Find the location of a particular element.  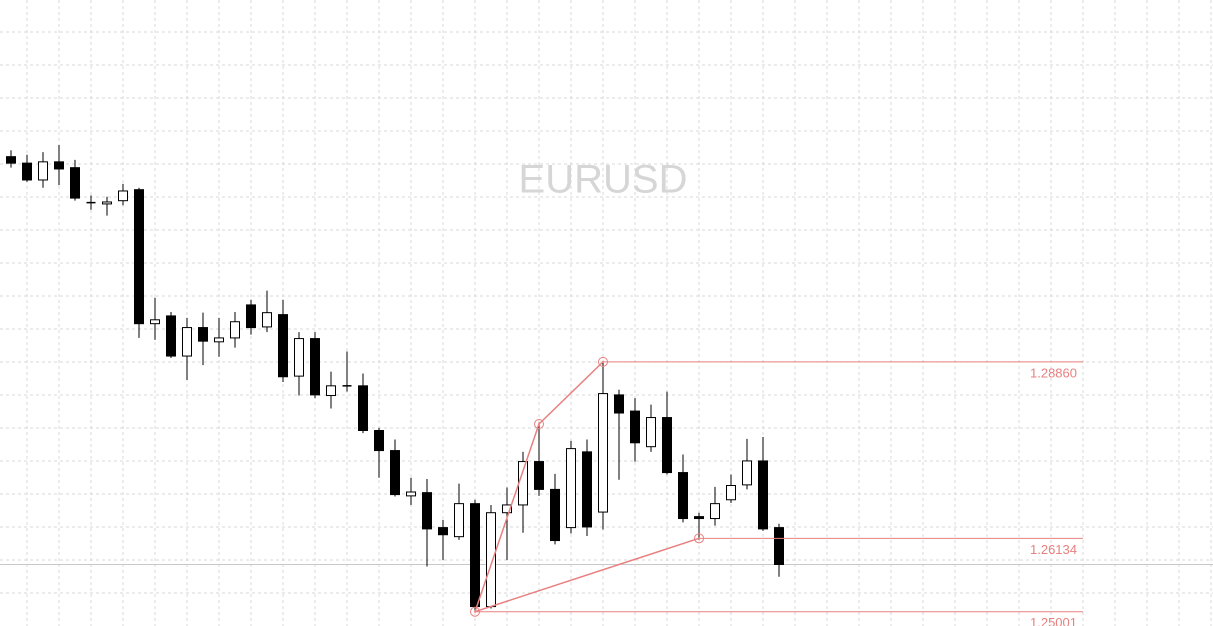

level-label: 1.28860 is located at coordinates (1053, 372).